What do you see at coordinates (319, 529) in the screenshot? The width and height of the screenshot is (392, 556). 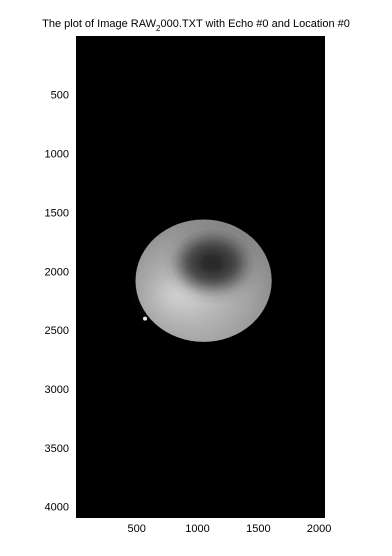 I see `x-tick-label: 2000` at bounding box center [319, 529].